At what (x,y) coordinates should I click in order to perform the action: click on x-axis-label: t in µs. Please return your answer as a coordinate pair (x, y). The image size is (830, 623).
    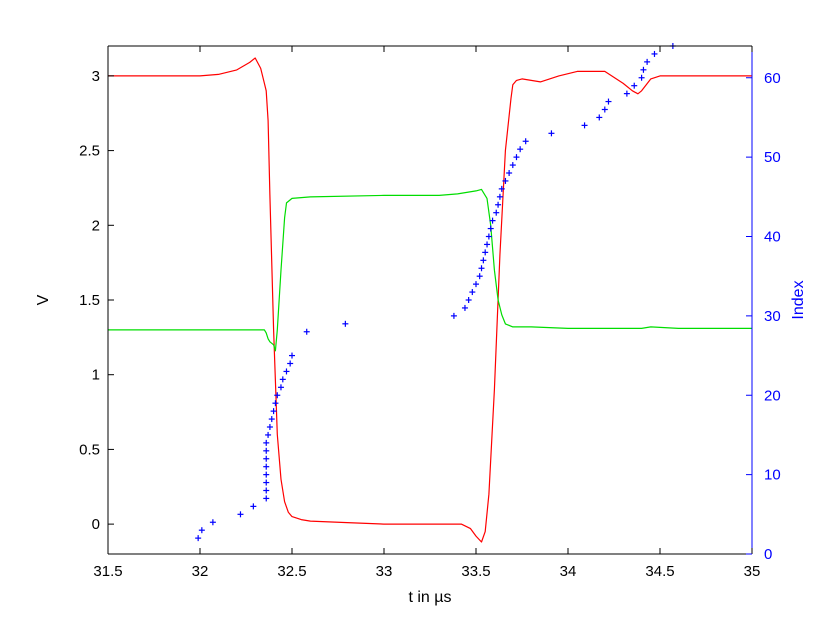
    Looking at the image, I should click on (429, 597).